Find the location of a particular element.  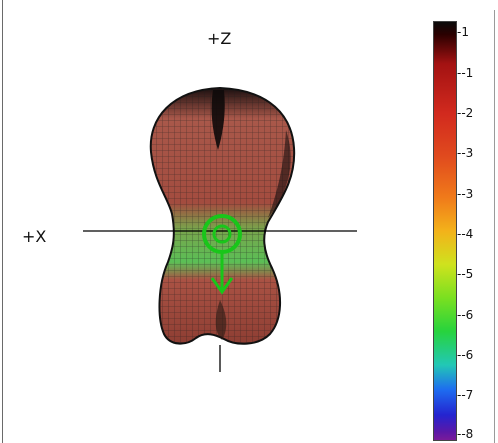

colorbar-tick-label: -1 is located at coordinates (463, 32).